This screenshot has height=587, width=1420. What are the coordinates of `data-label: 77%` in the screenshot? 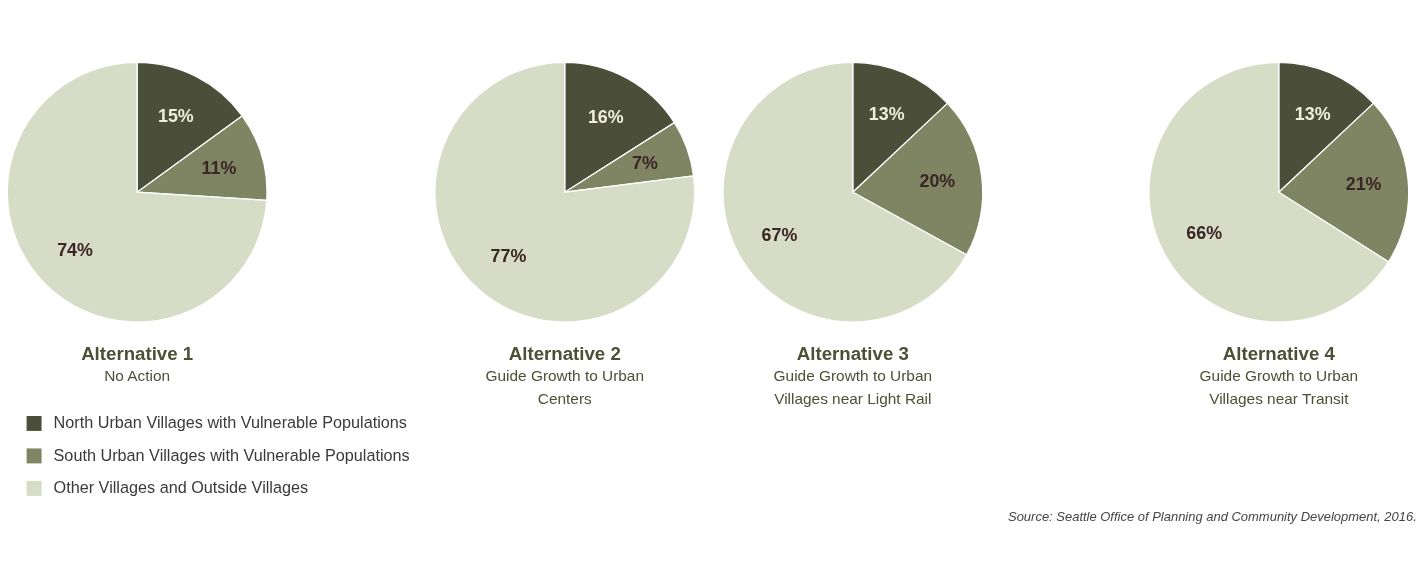 It's located at (508, 255).